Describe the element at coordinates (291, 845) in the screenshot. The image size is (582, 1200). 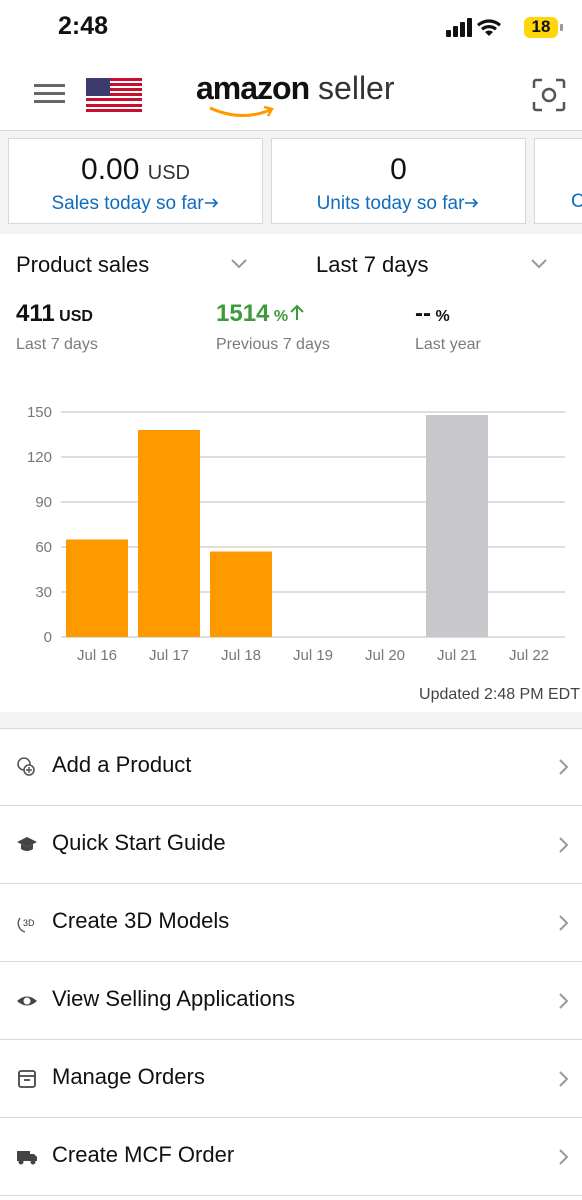
I see `menu-item: Quick Start Guide` at that location.